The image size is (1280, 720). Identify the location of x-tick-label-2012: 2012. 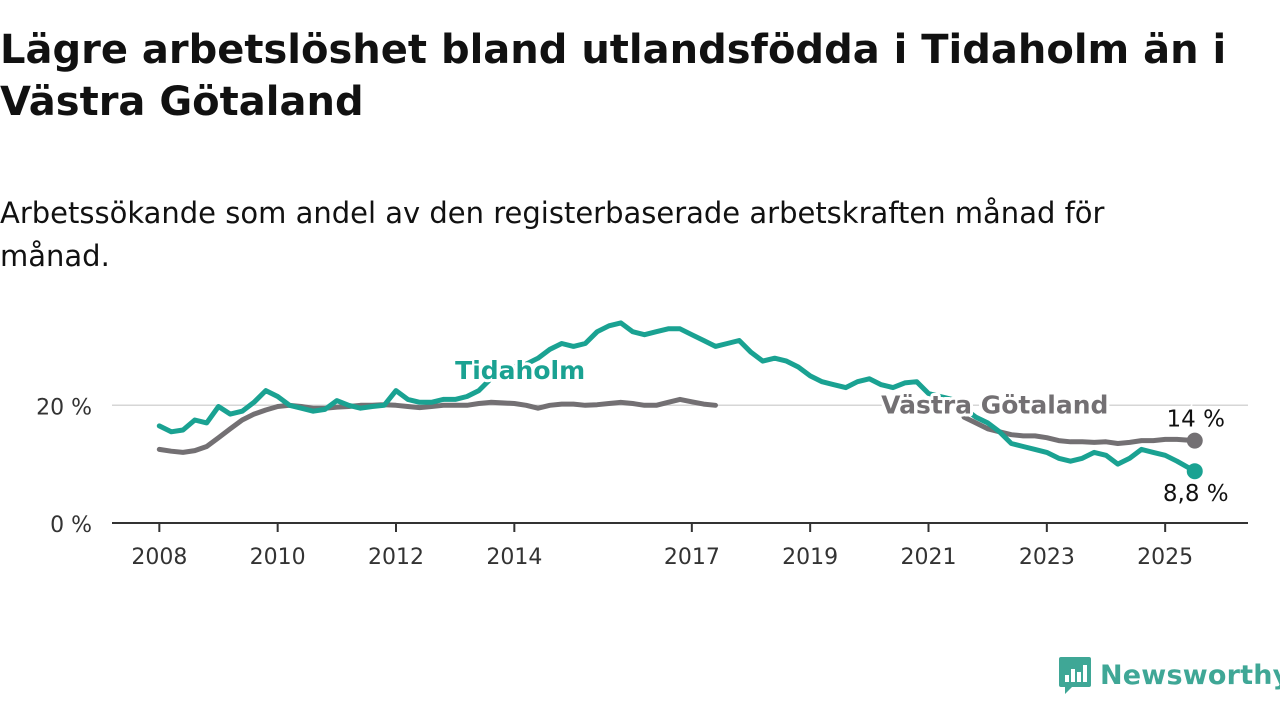
(396, 557).